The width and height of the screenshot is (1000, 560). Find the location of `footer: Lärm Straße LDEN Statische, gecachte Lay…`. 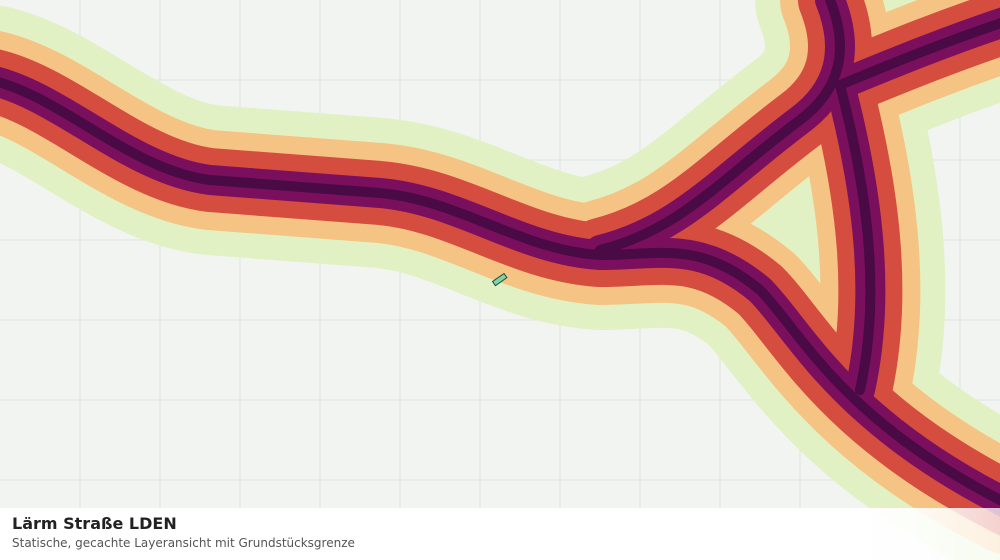

footer: Lärm Straße LDEN Statische, gecachte Lay… is located at coordinates (500, 534).